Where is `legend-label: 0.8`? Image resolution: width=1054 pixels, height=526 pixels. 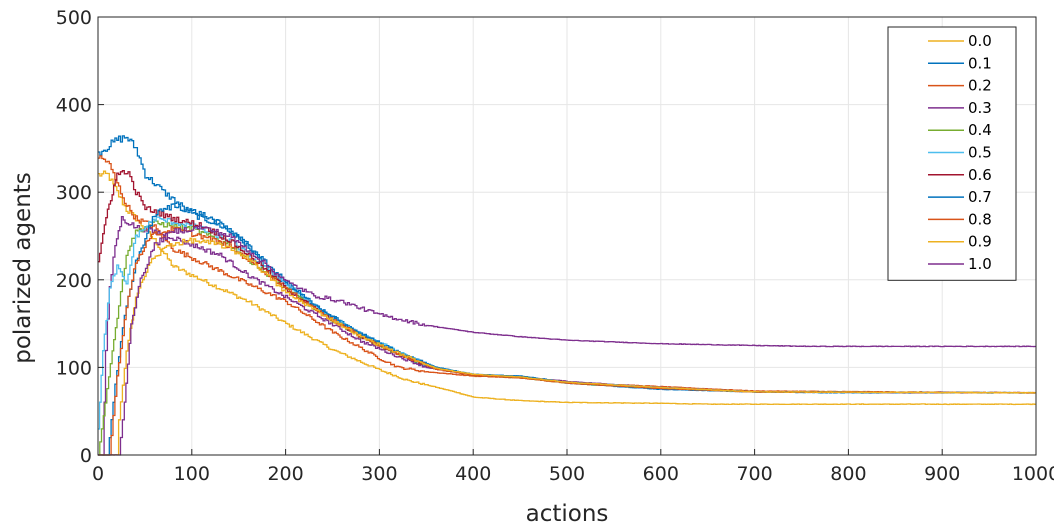 legend-label: 0.8 is located at coordinates (980, 219).